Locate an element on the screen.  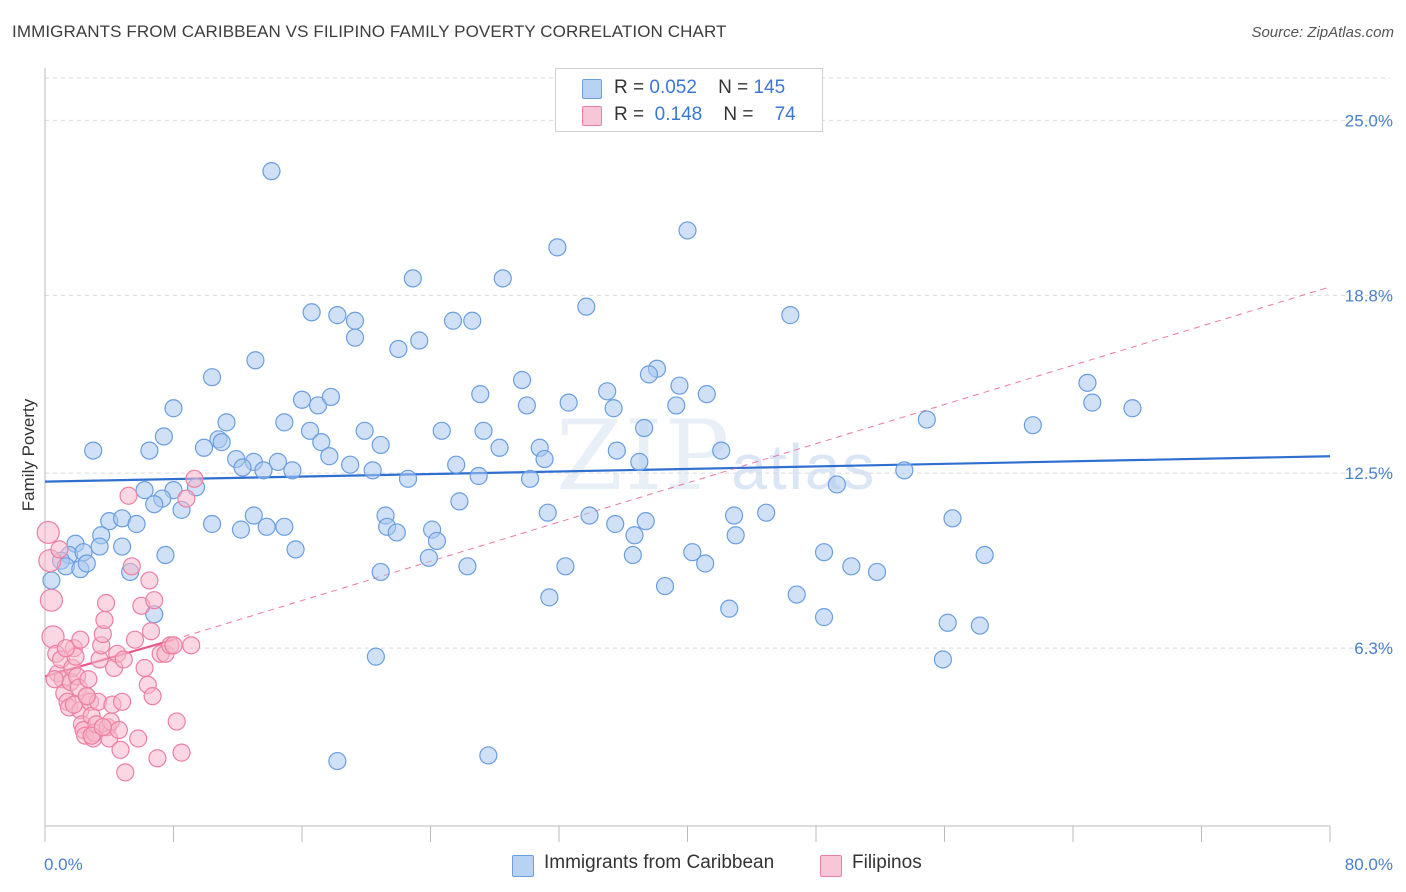
legend-n-value: 145 is located at coordinates (769, 87).